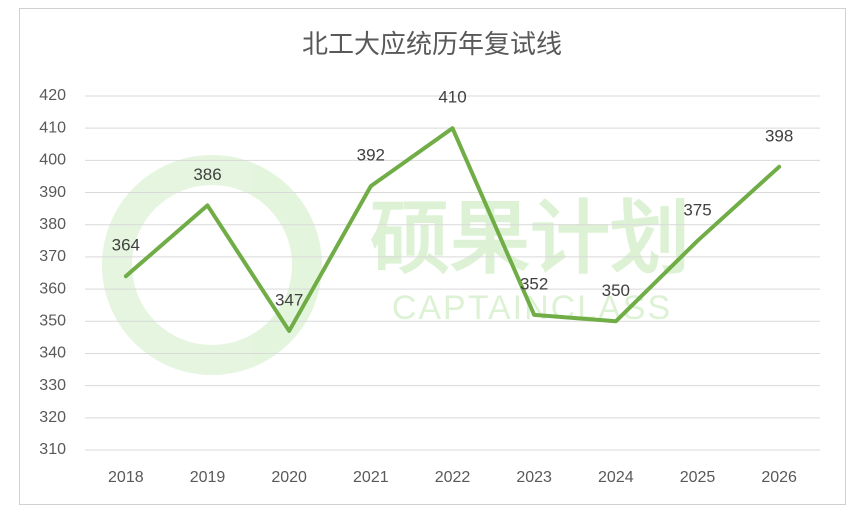 This screenshot has height=513, width=855. Describe the element at coordinates (534, 283) in the screenshot. I see `data-label: 352` at that location.